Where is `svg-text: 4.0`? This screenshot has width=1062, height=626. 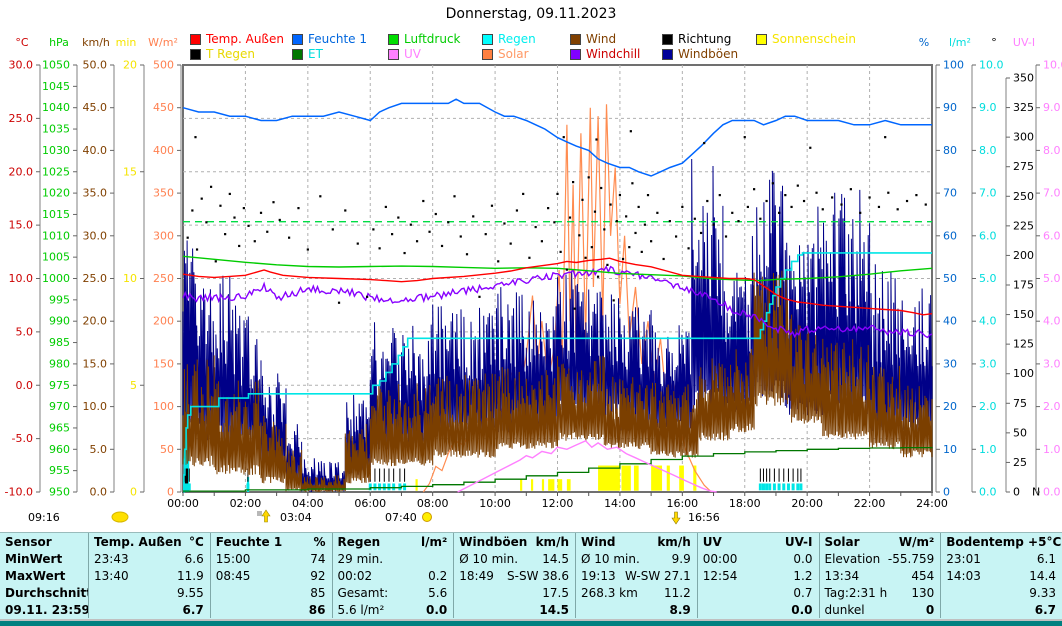
svg-text: 4.0 is located at coordinates (1052, 321).